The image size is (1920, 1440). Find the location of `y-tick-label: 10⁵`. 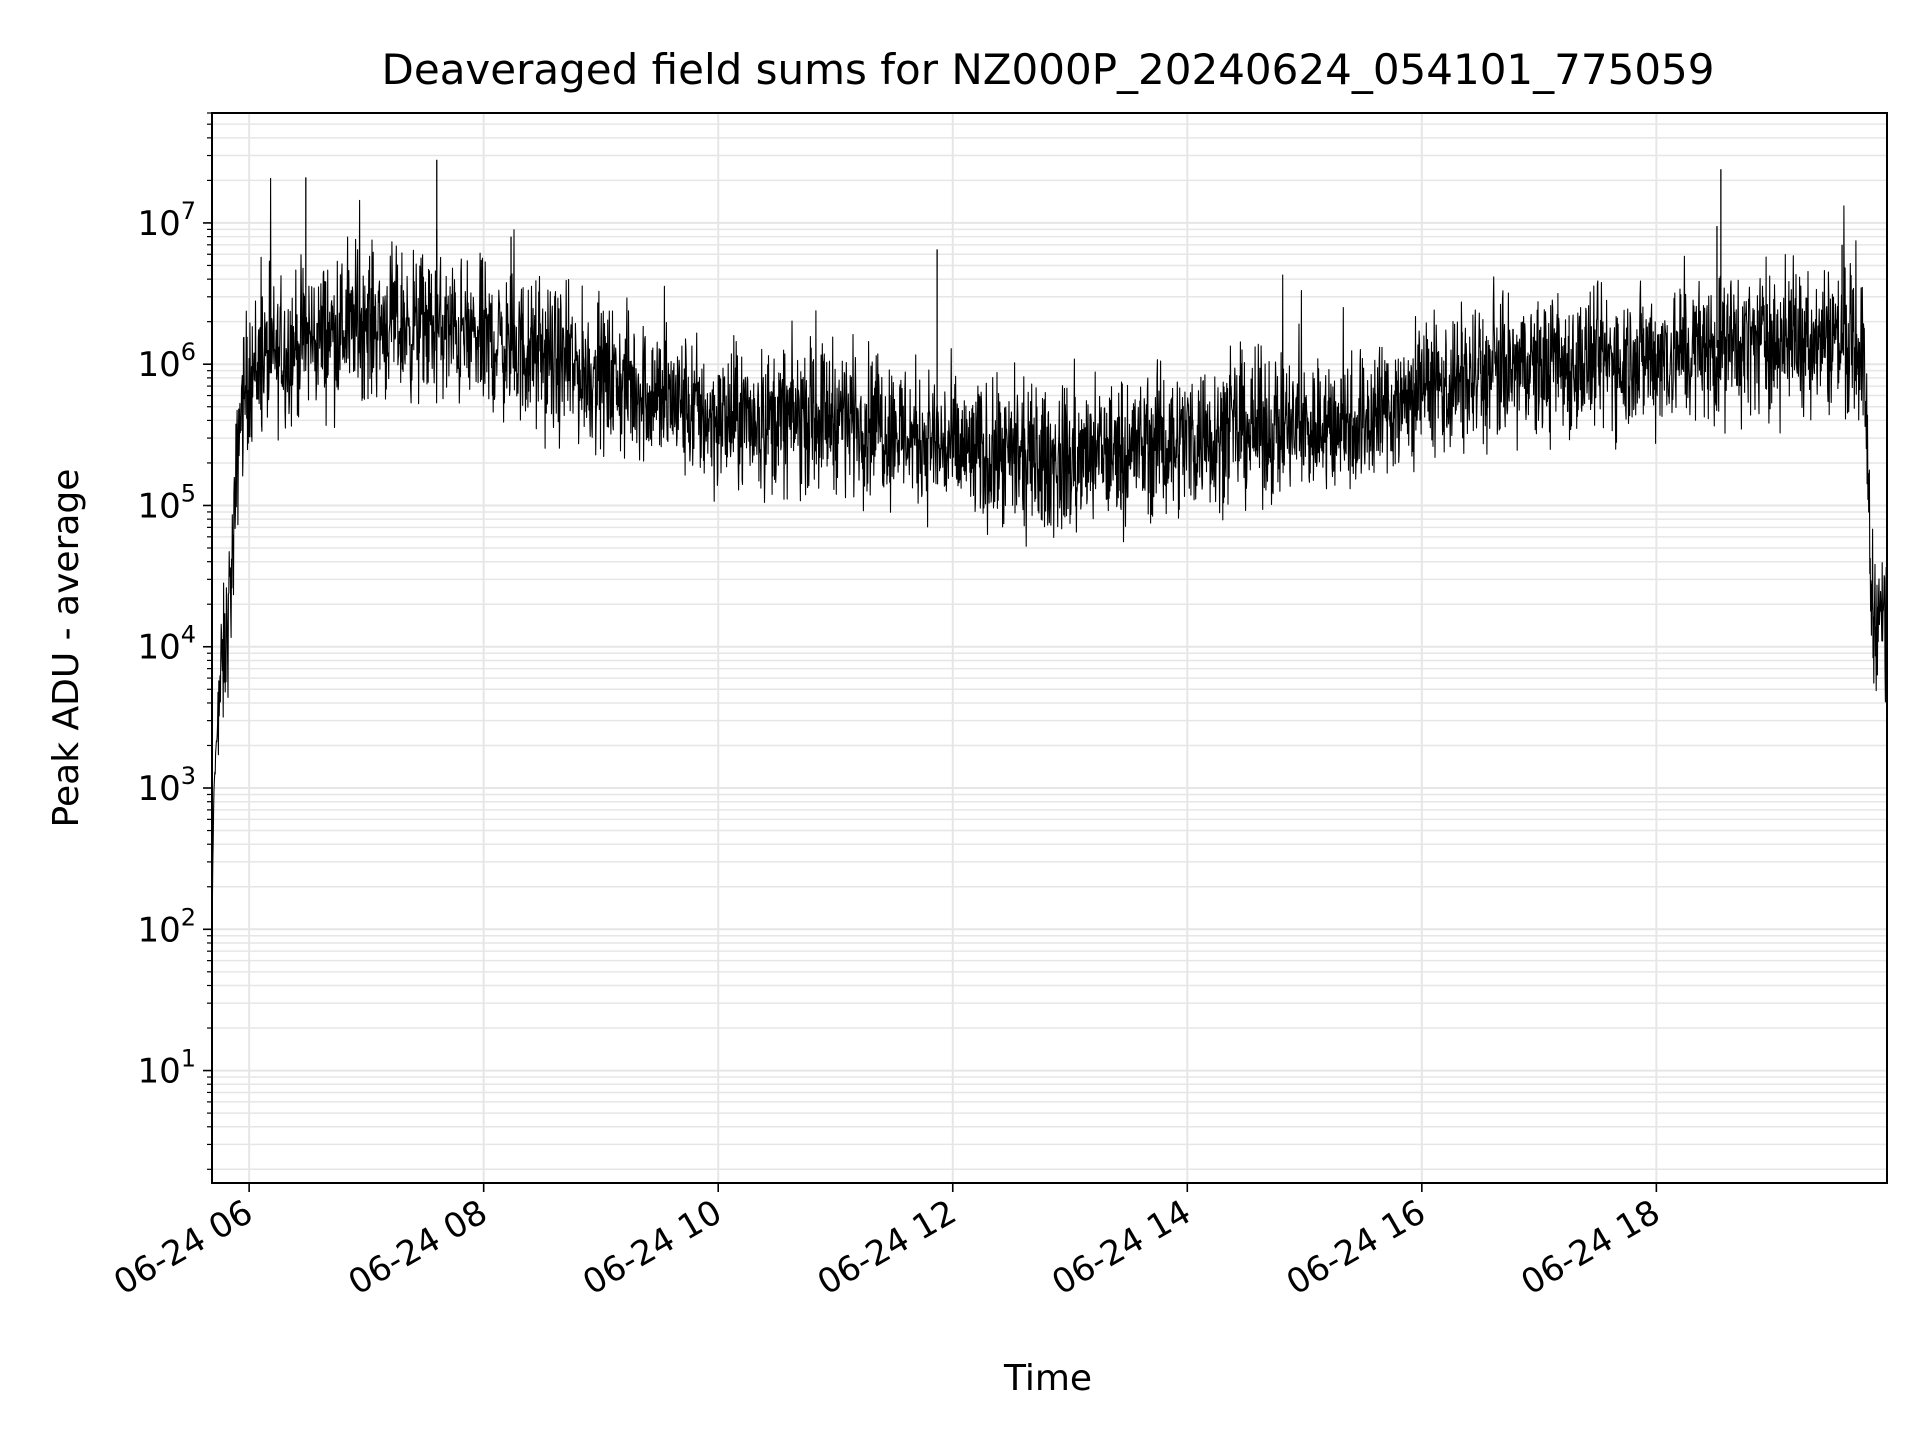

y-tick-label: 10⁵ is located at coordinates (166, 502).